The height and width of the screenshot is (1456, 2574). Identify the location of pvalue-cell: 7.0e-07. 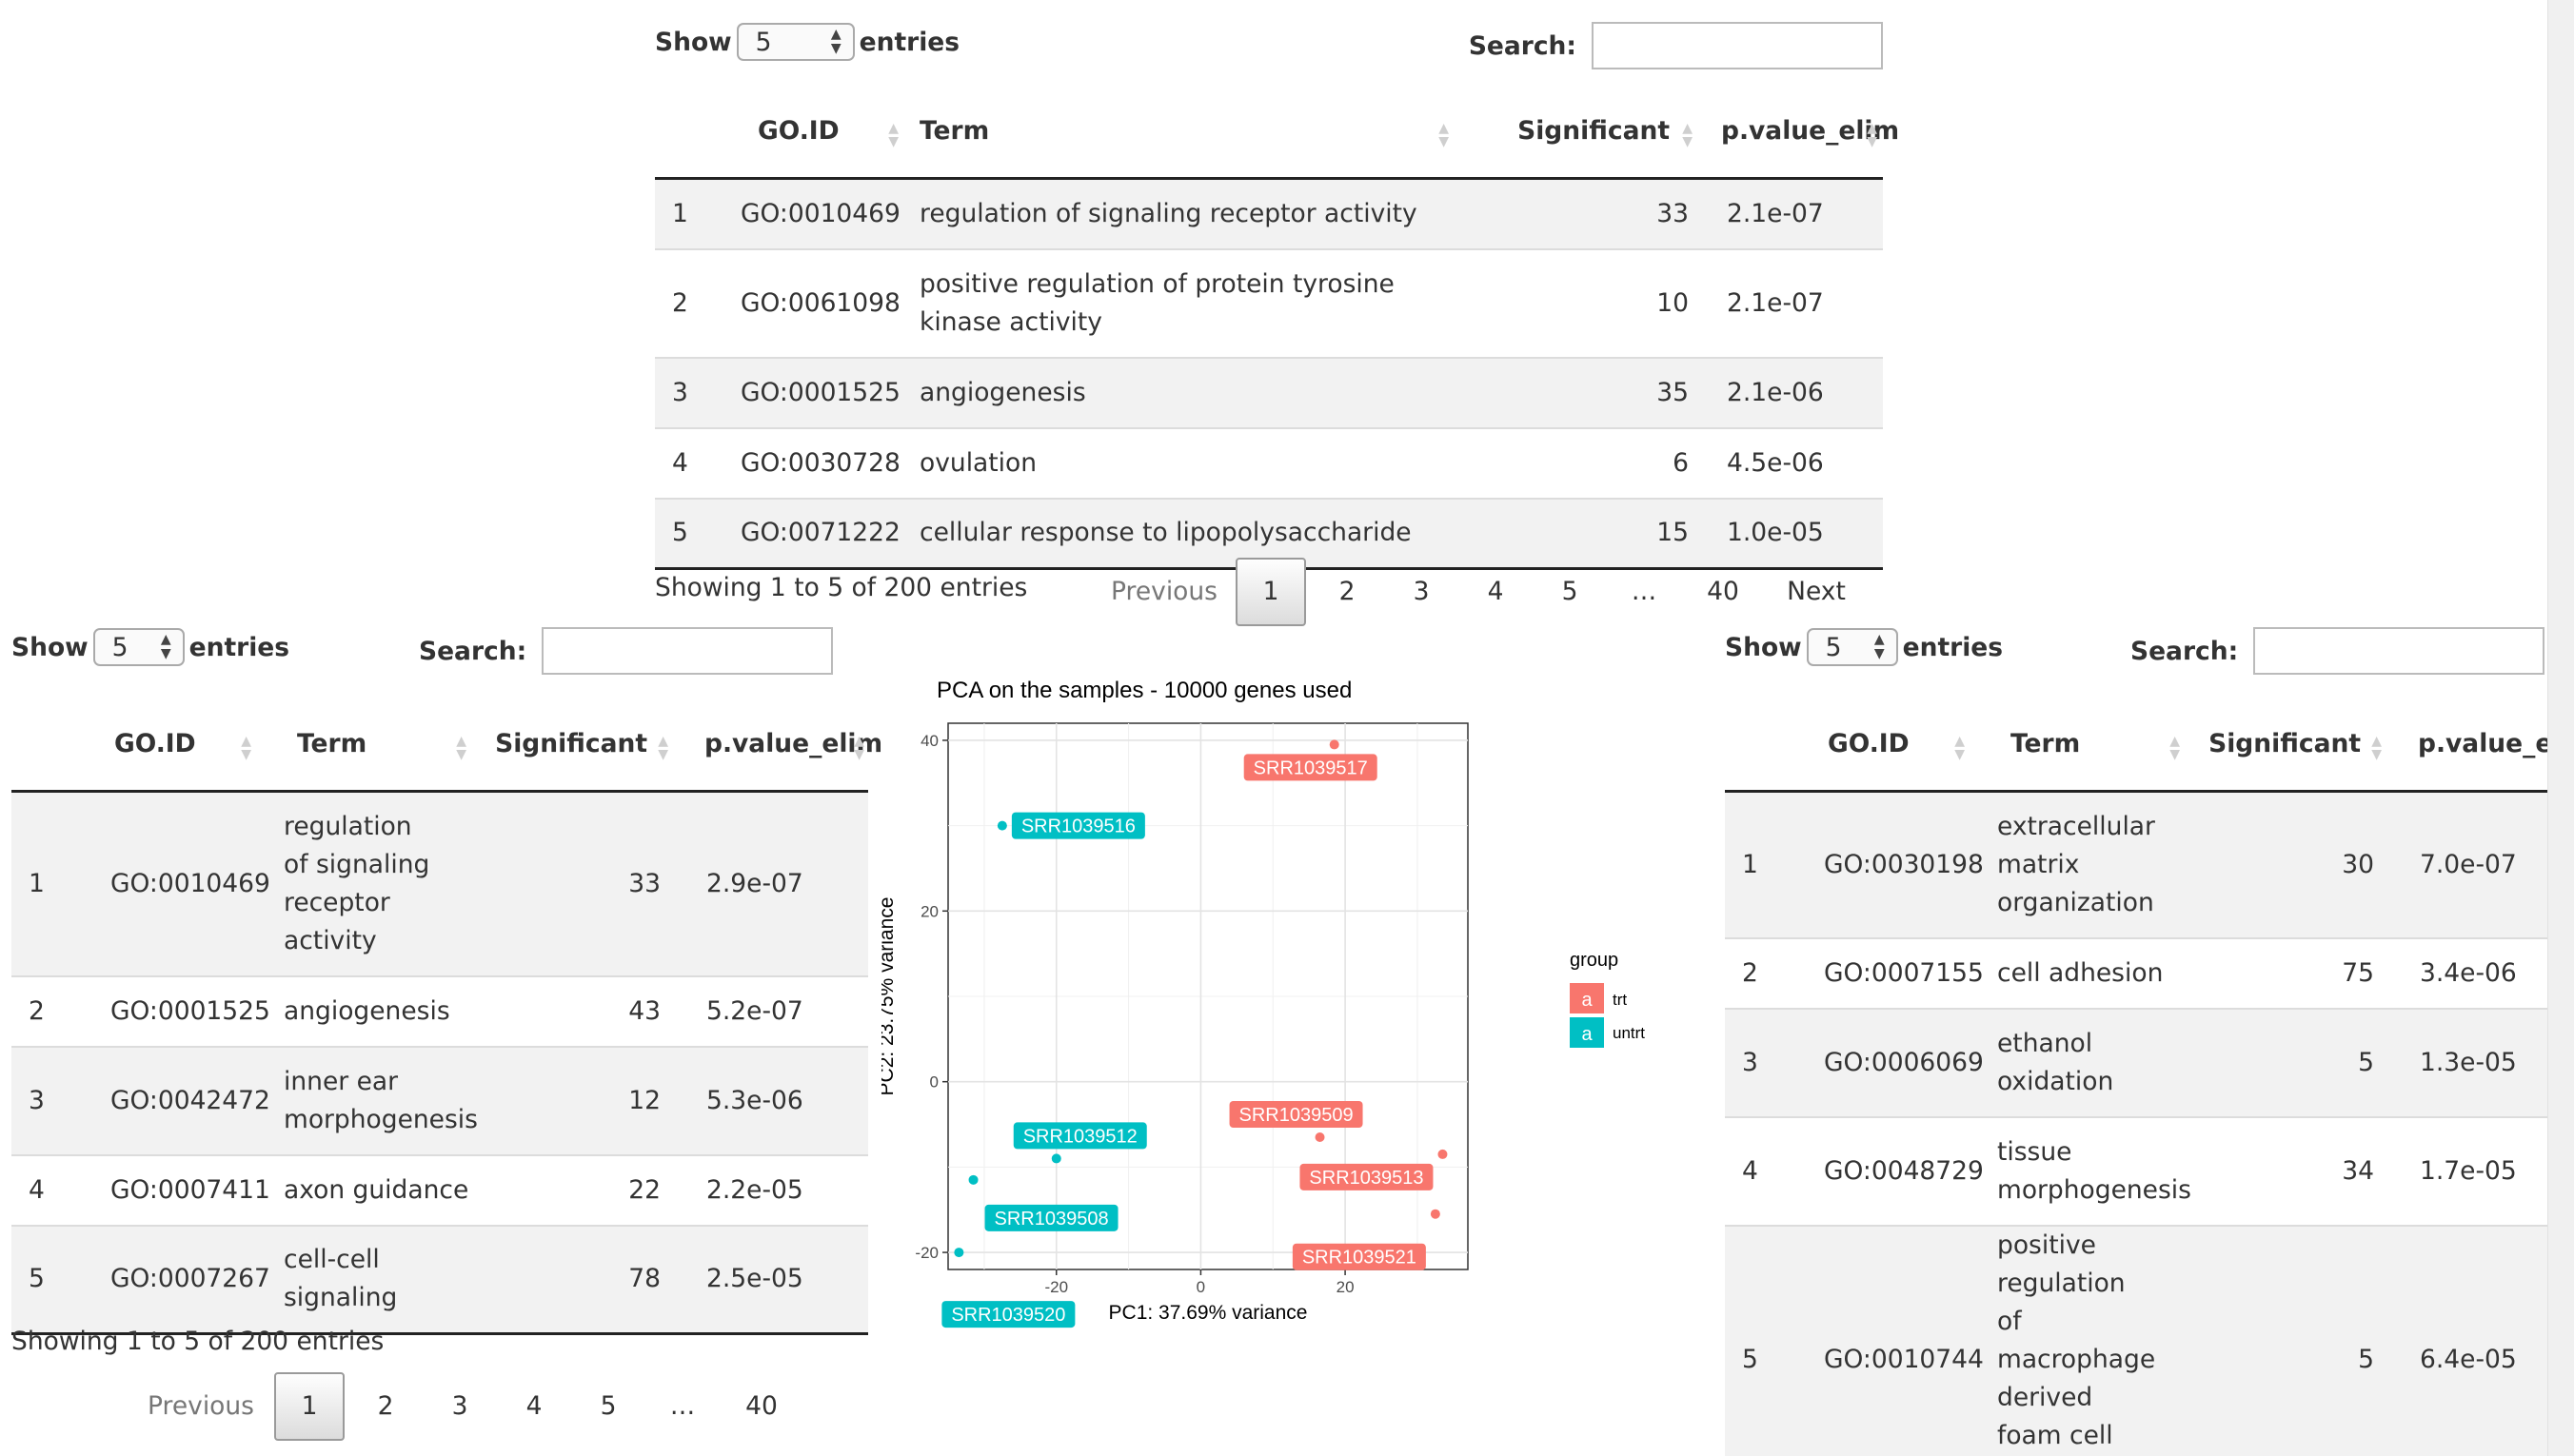
(2480, 864).